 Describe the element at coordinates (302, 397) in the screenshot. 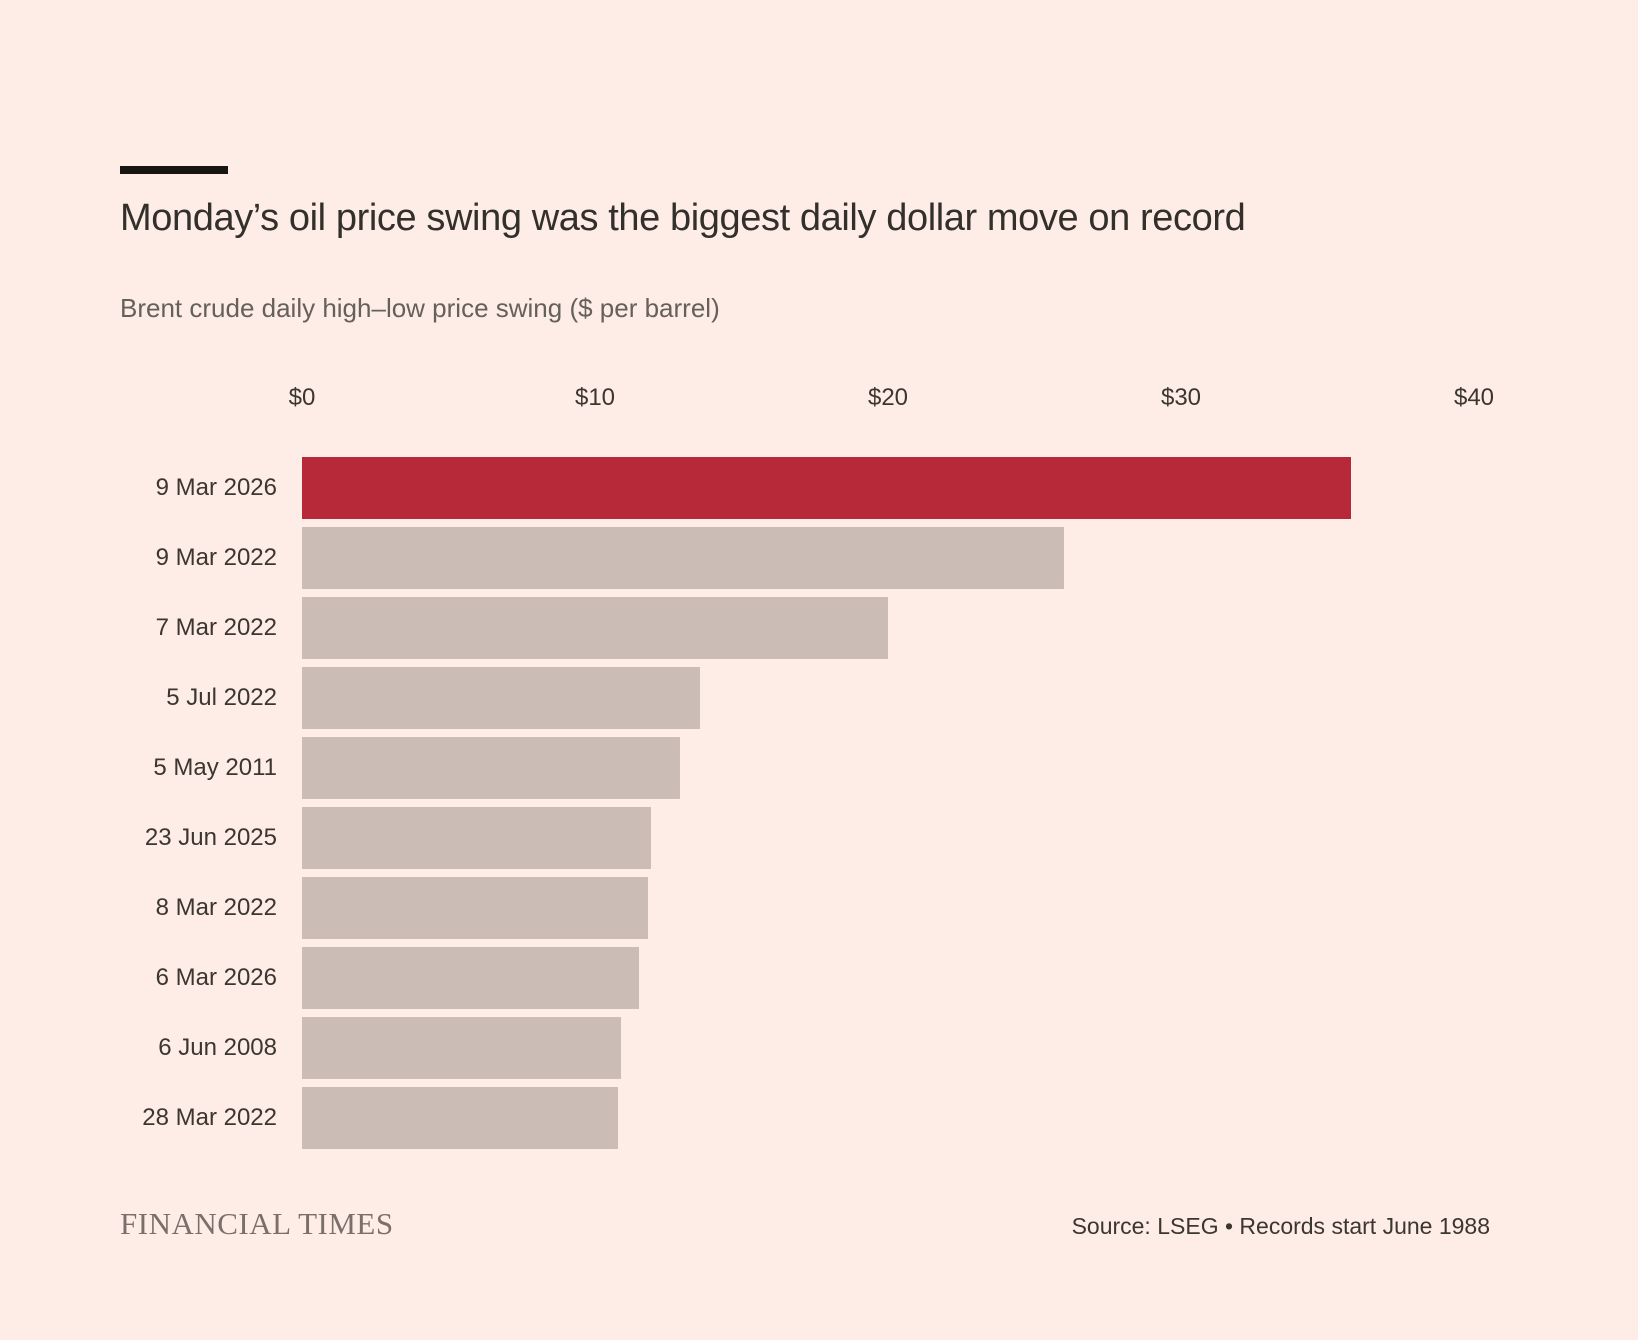

I see `x-axis-tick: $0` at that location.